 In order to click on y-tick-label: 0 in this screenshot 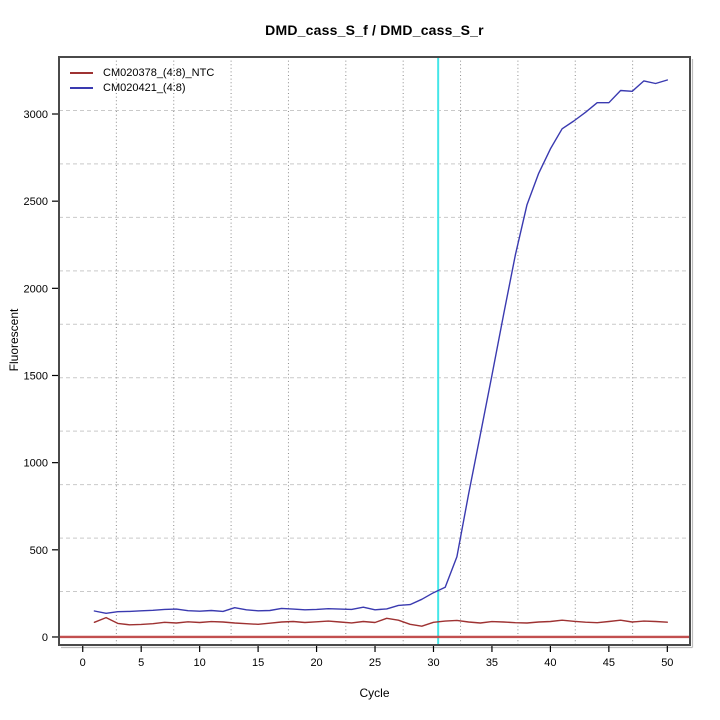, I will do `click(45, 638)`.